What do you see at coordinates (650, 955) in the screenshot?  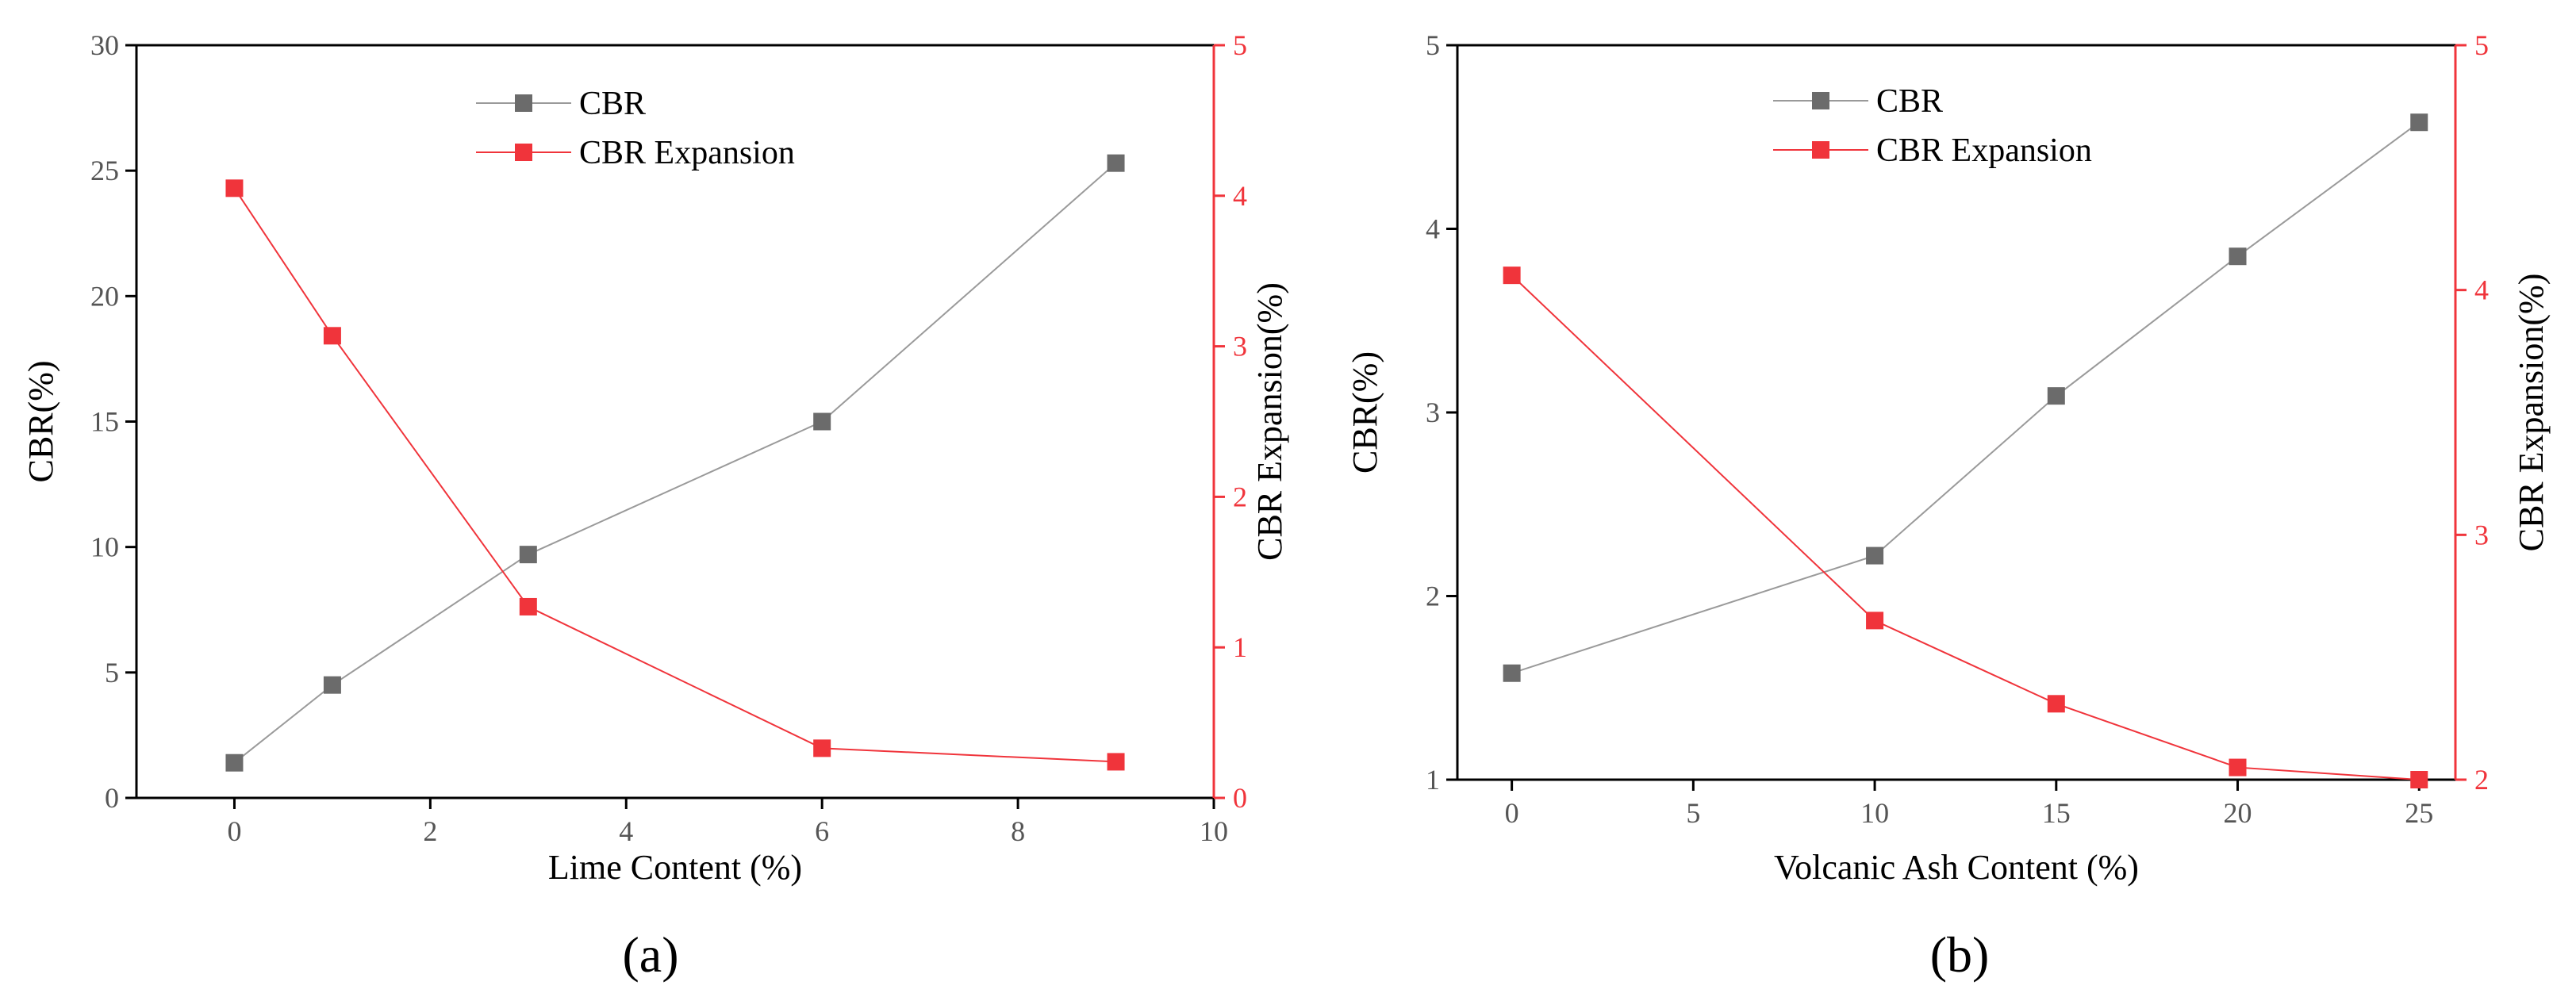 I see `panel-label: (a)` at bounding box center [650, 955].